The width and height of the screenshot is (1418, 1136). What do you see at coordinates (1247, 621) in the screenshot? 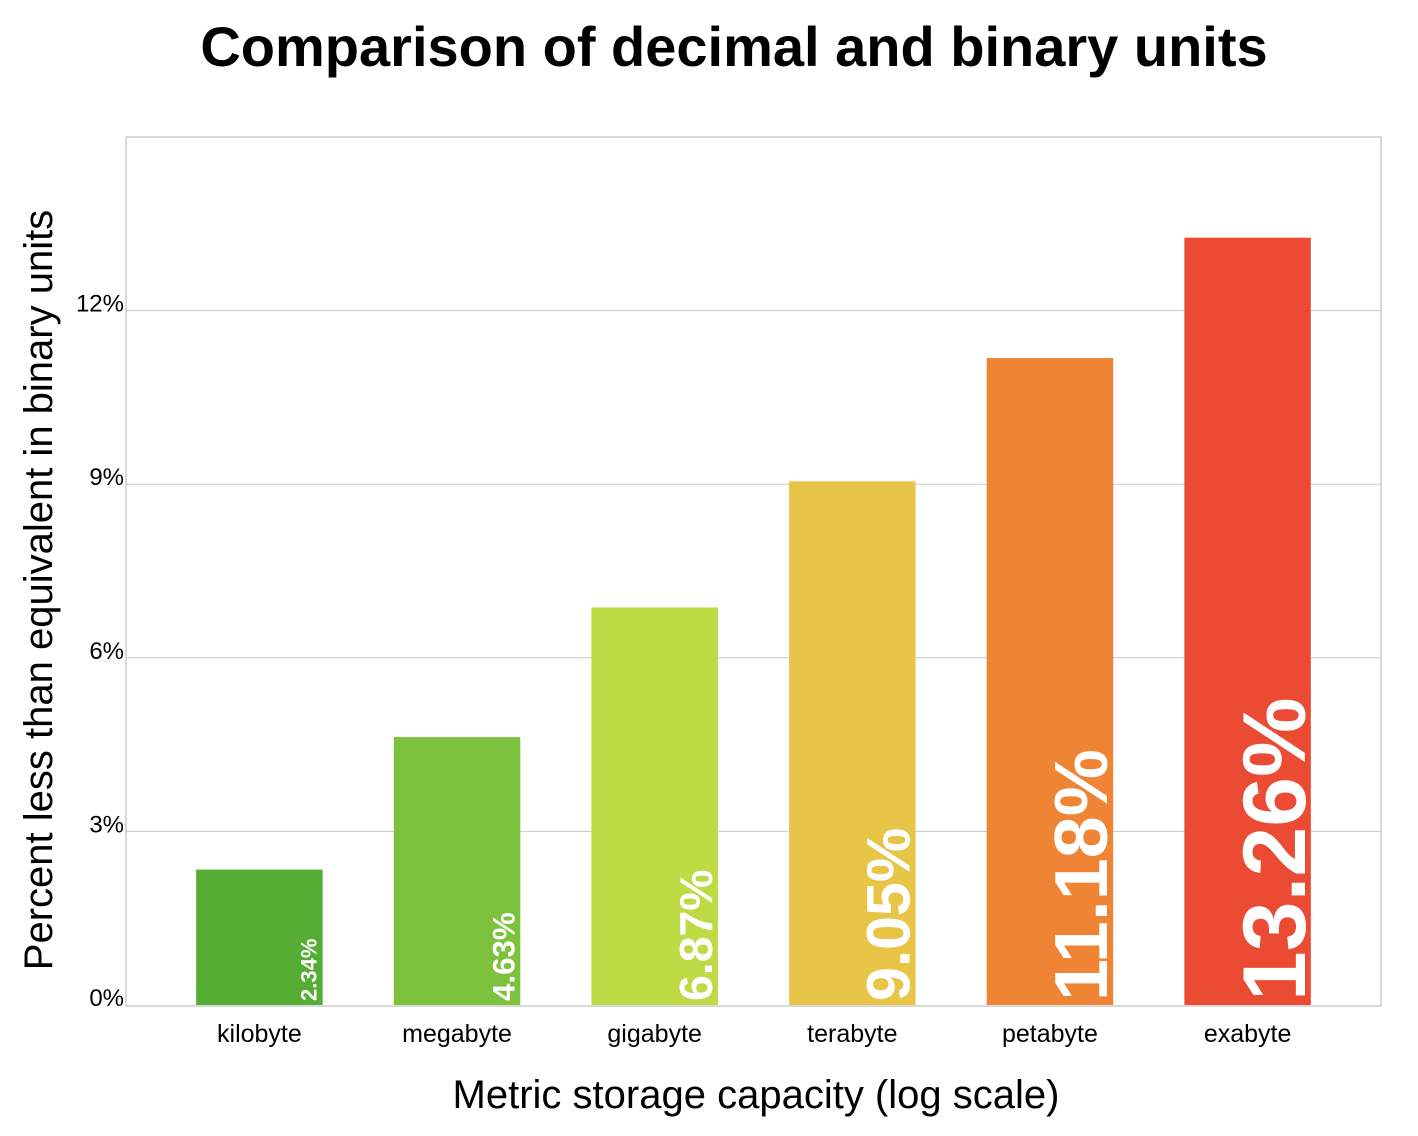
I see `bar-exabyte` at bounding box center [1247, 621].